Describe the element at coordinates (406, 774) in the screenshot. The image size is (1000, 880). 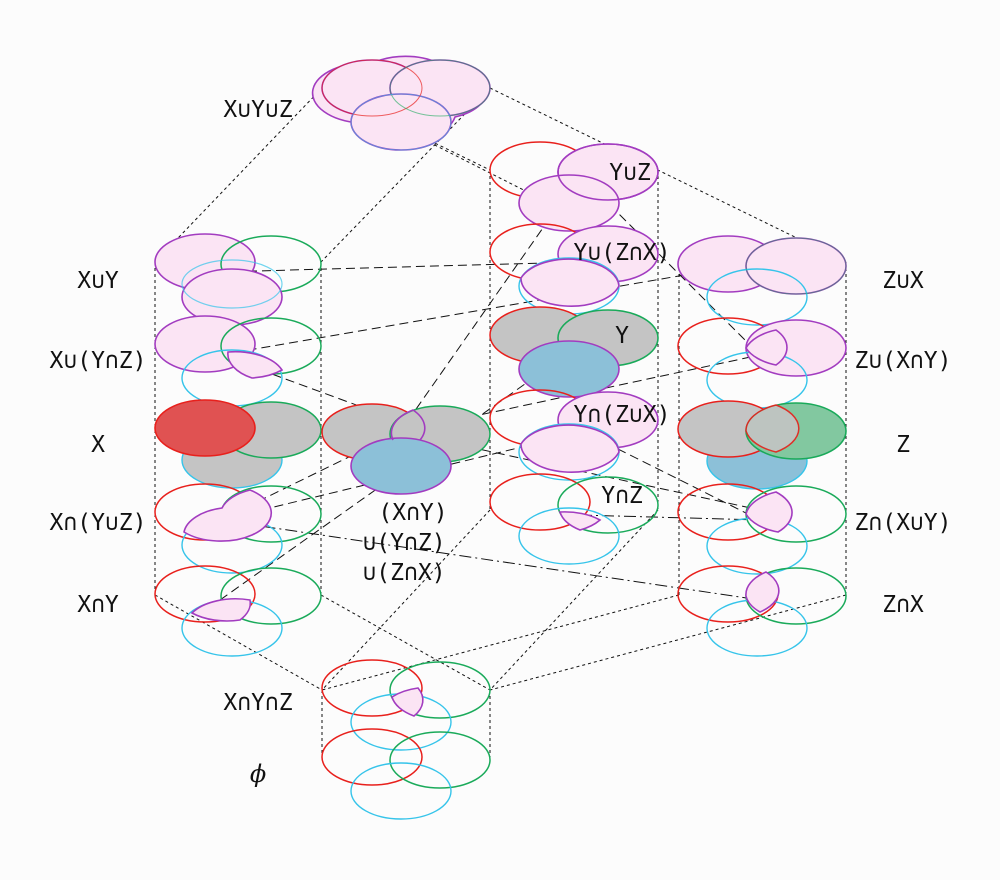
I see `node-empty` at that location.